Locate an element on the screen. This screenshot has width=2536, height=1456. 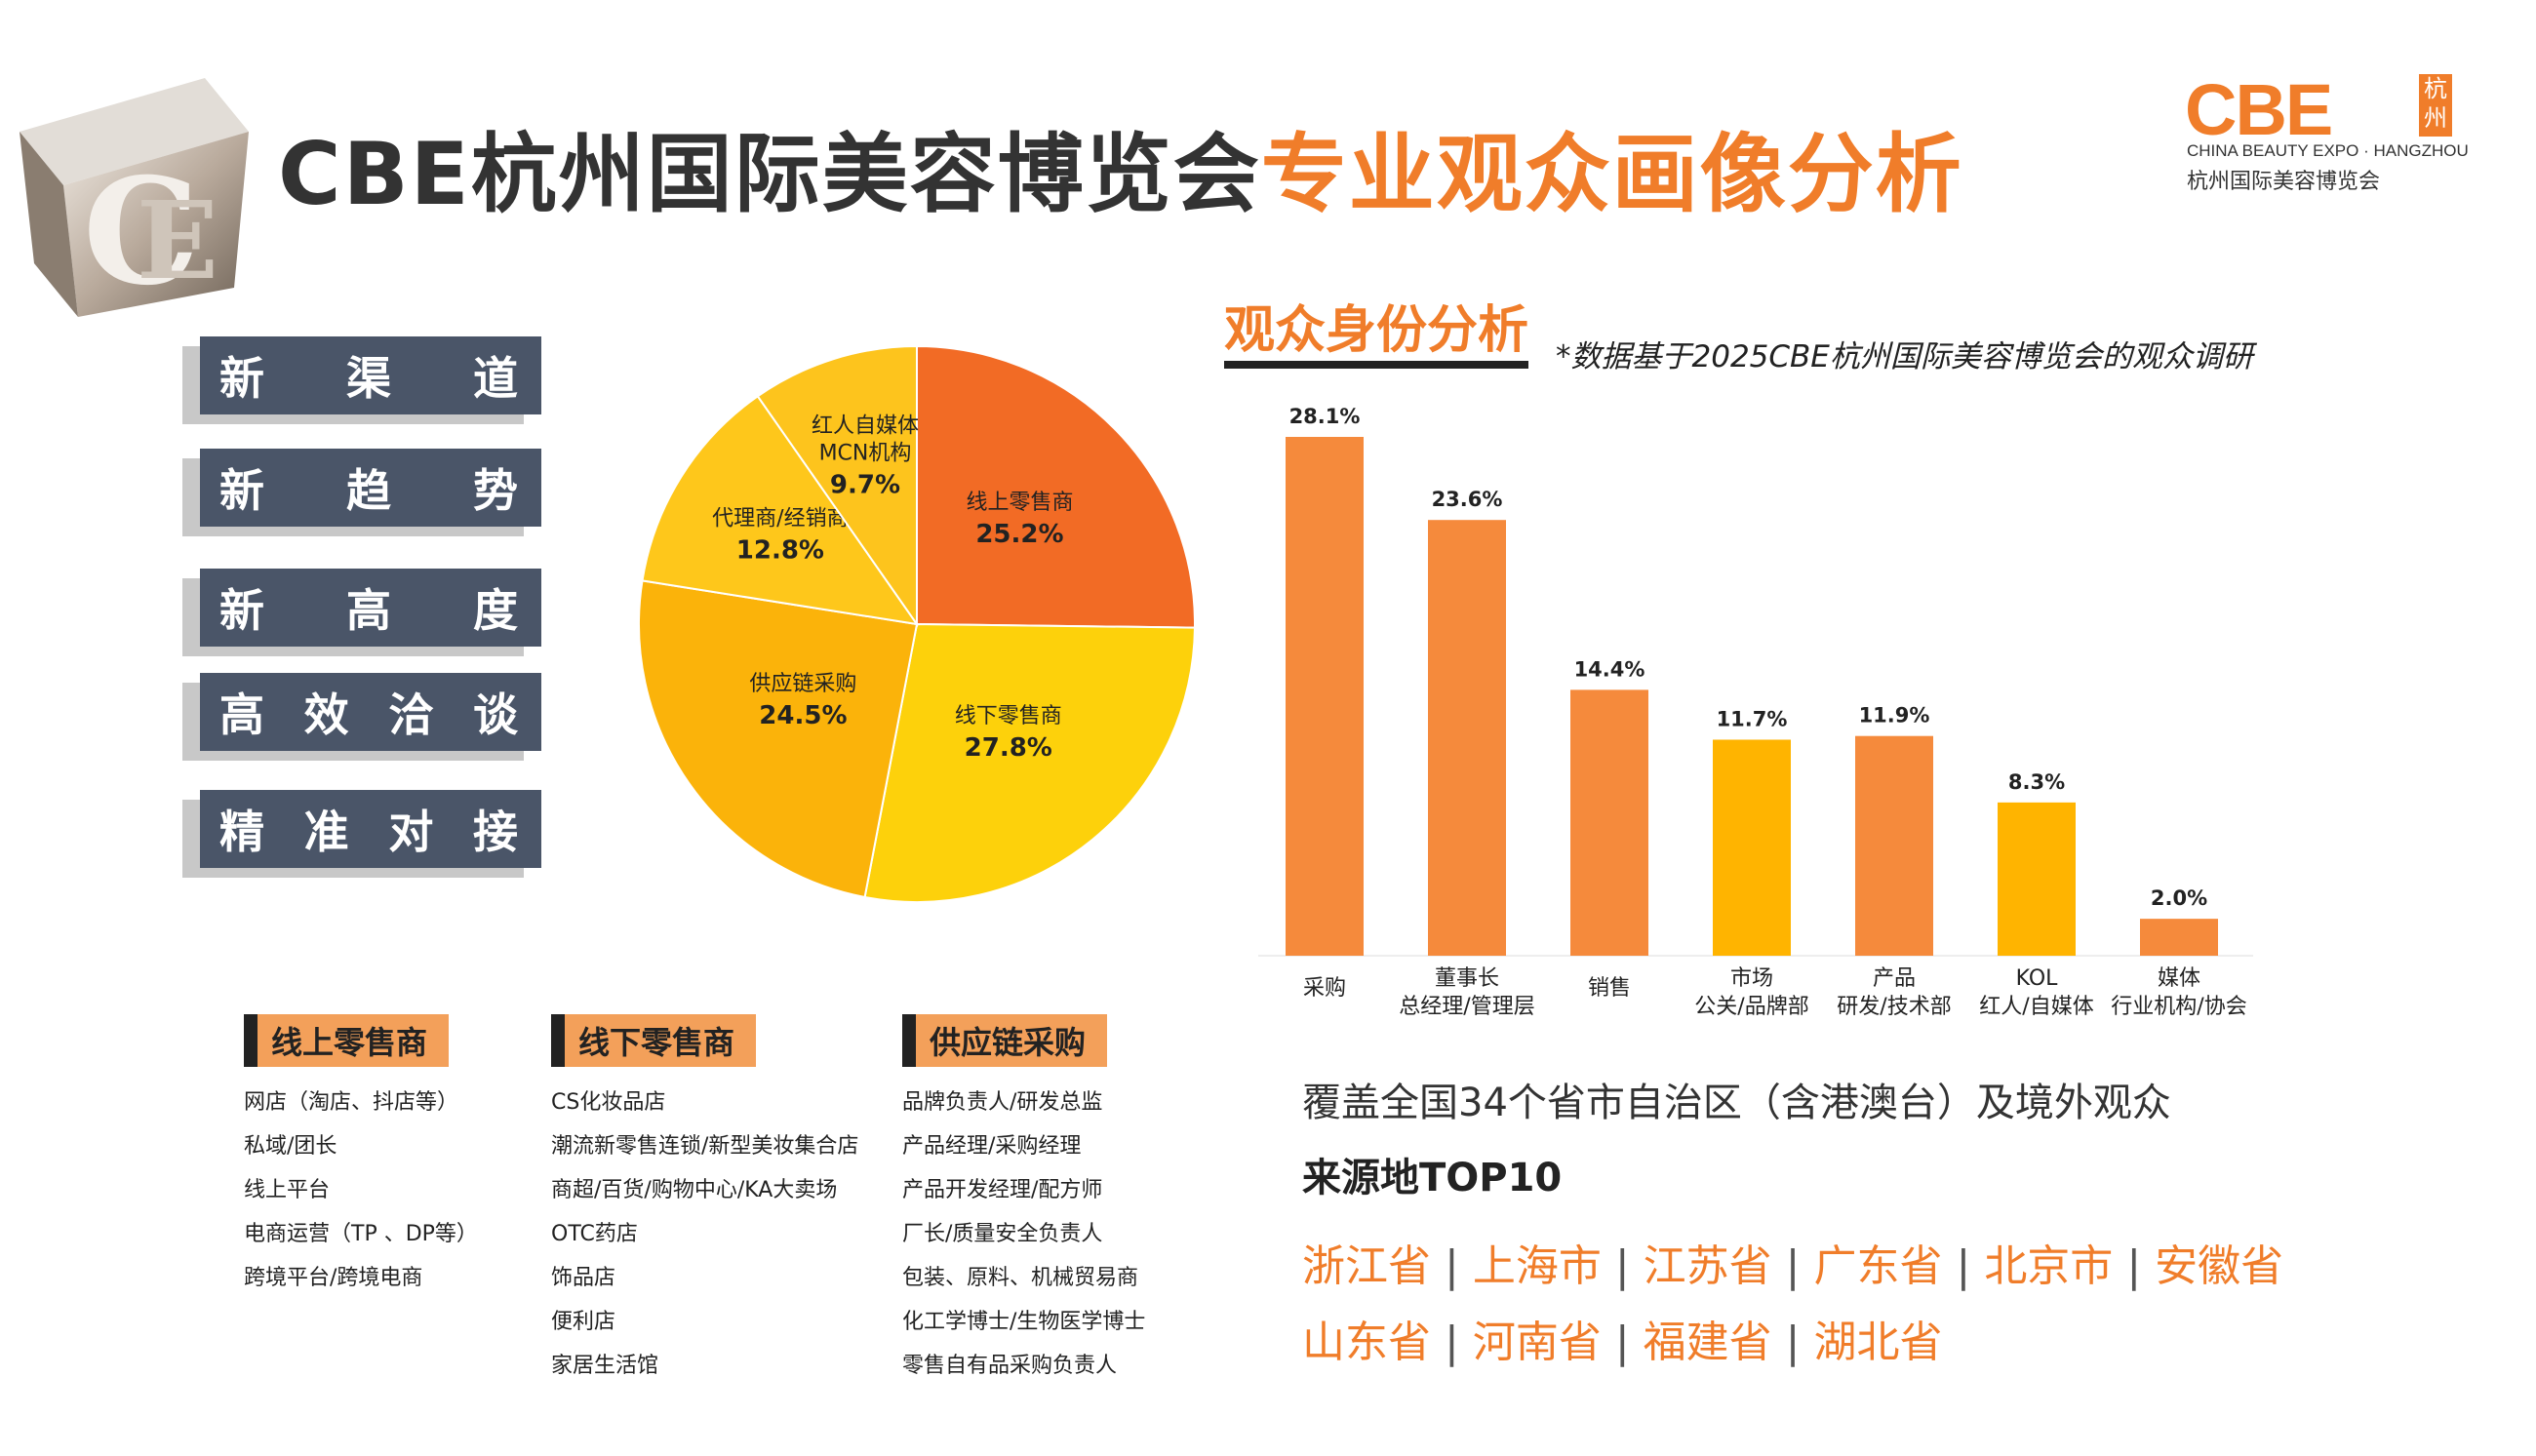
tag-new-channel: 新渠道 is located at coordinates (371, 375).